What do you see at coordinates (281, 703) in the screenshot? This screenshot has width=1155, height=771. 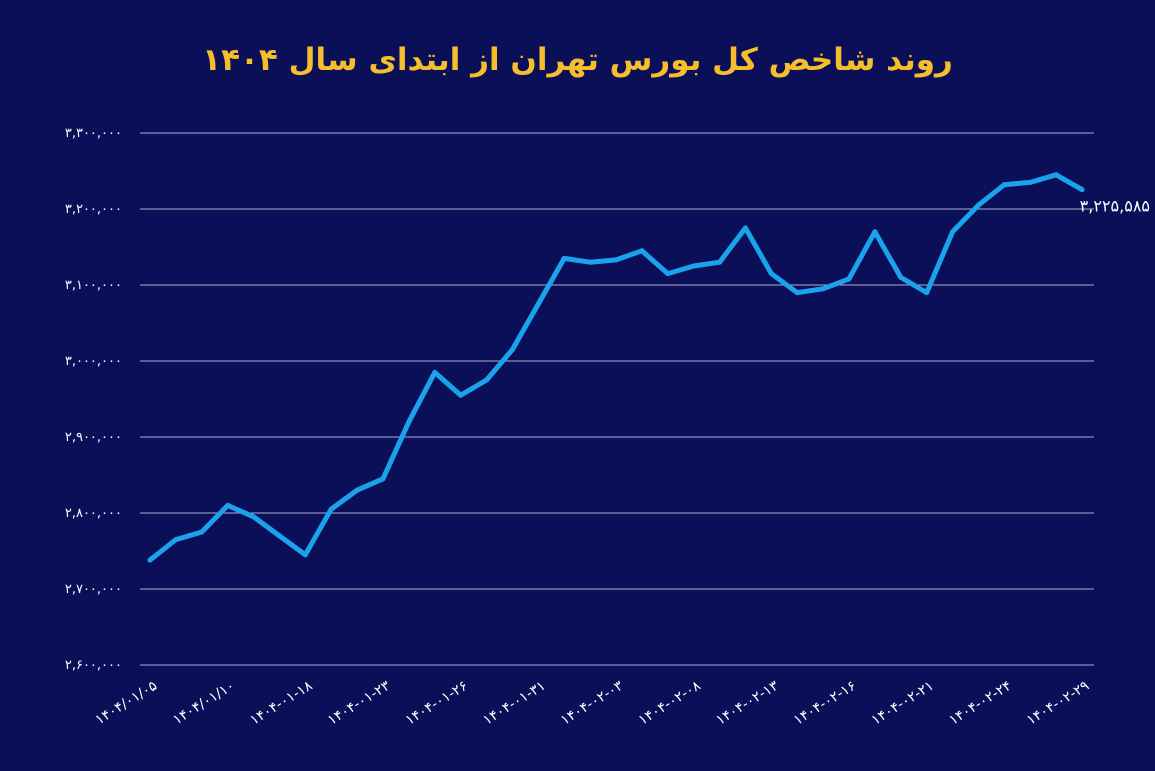 I see `x-tick-label: ۱۴۰۴-۰۱-۱۸` at bounding box center [281, 703].